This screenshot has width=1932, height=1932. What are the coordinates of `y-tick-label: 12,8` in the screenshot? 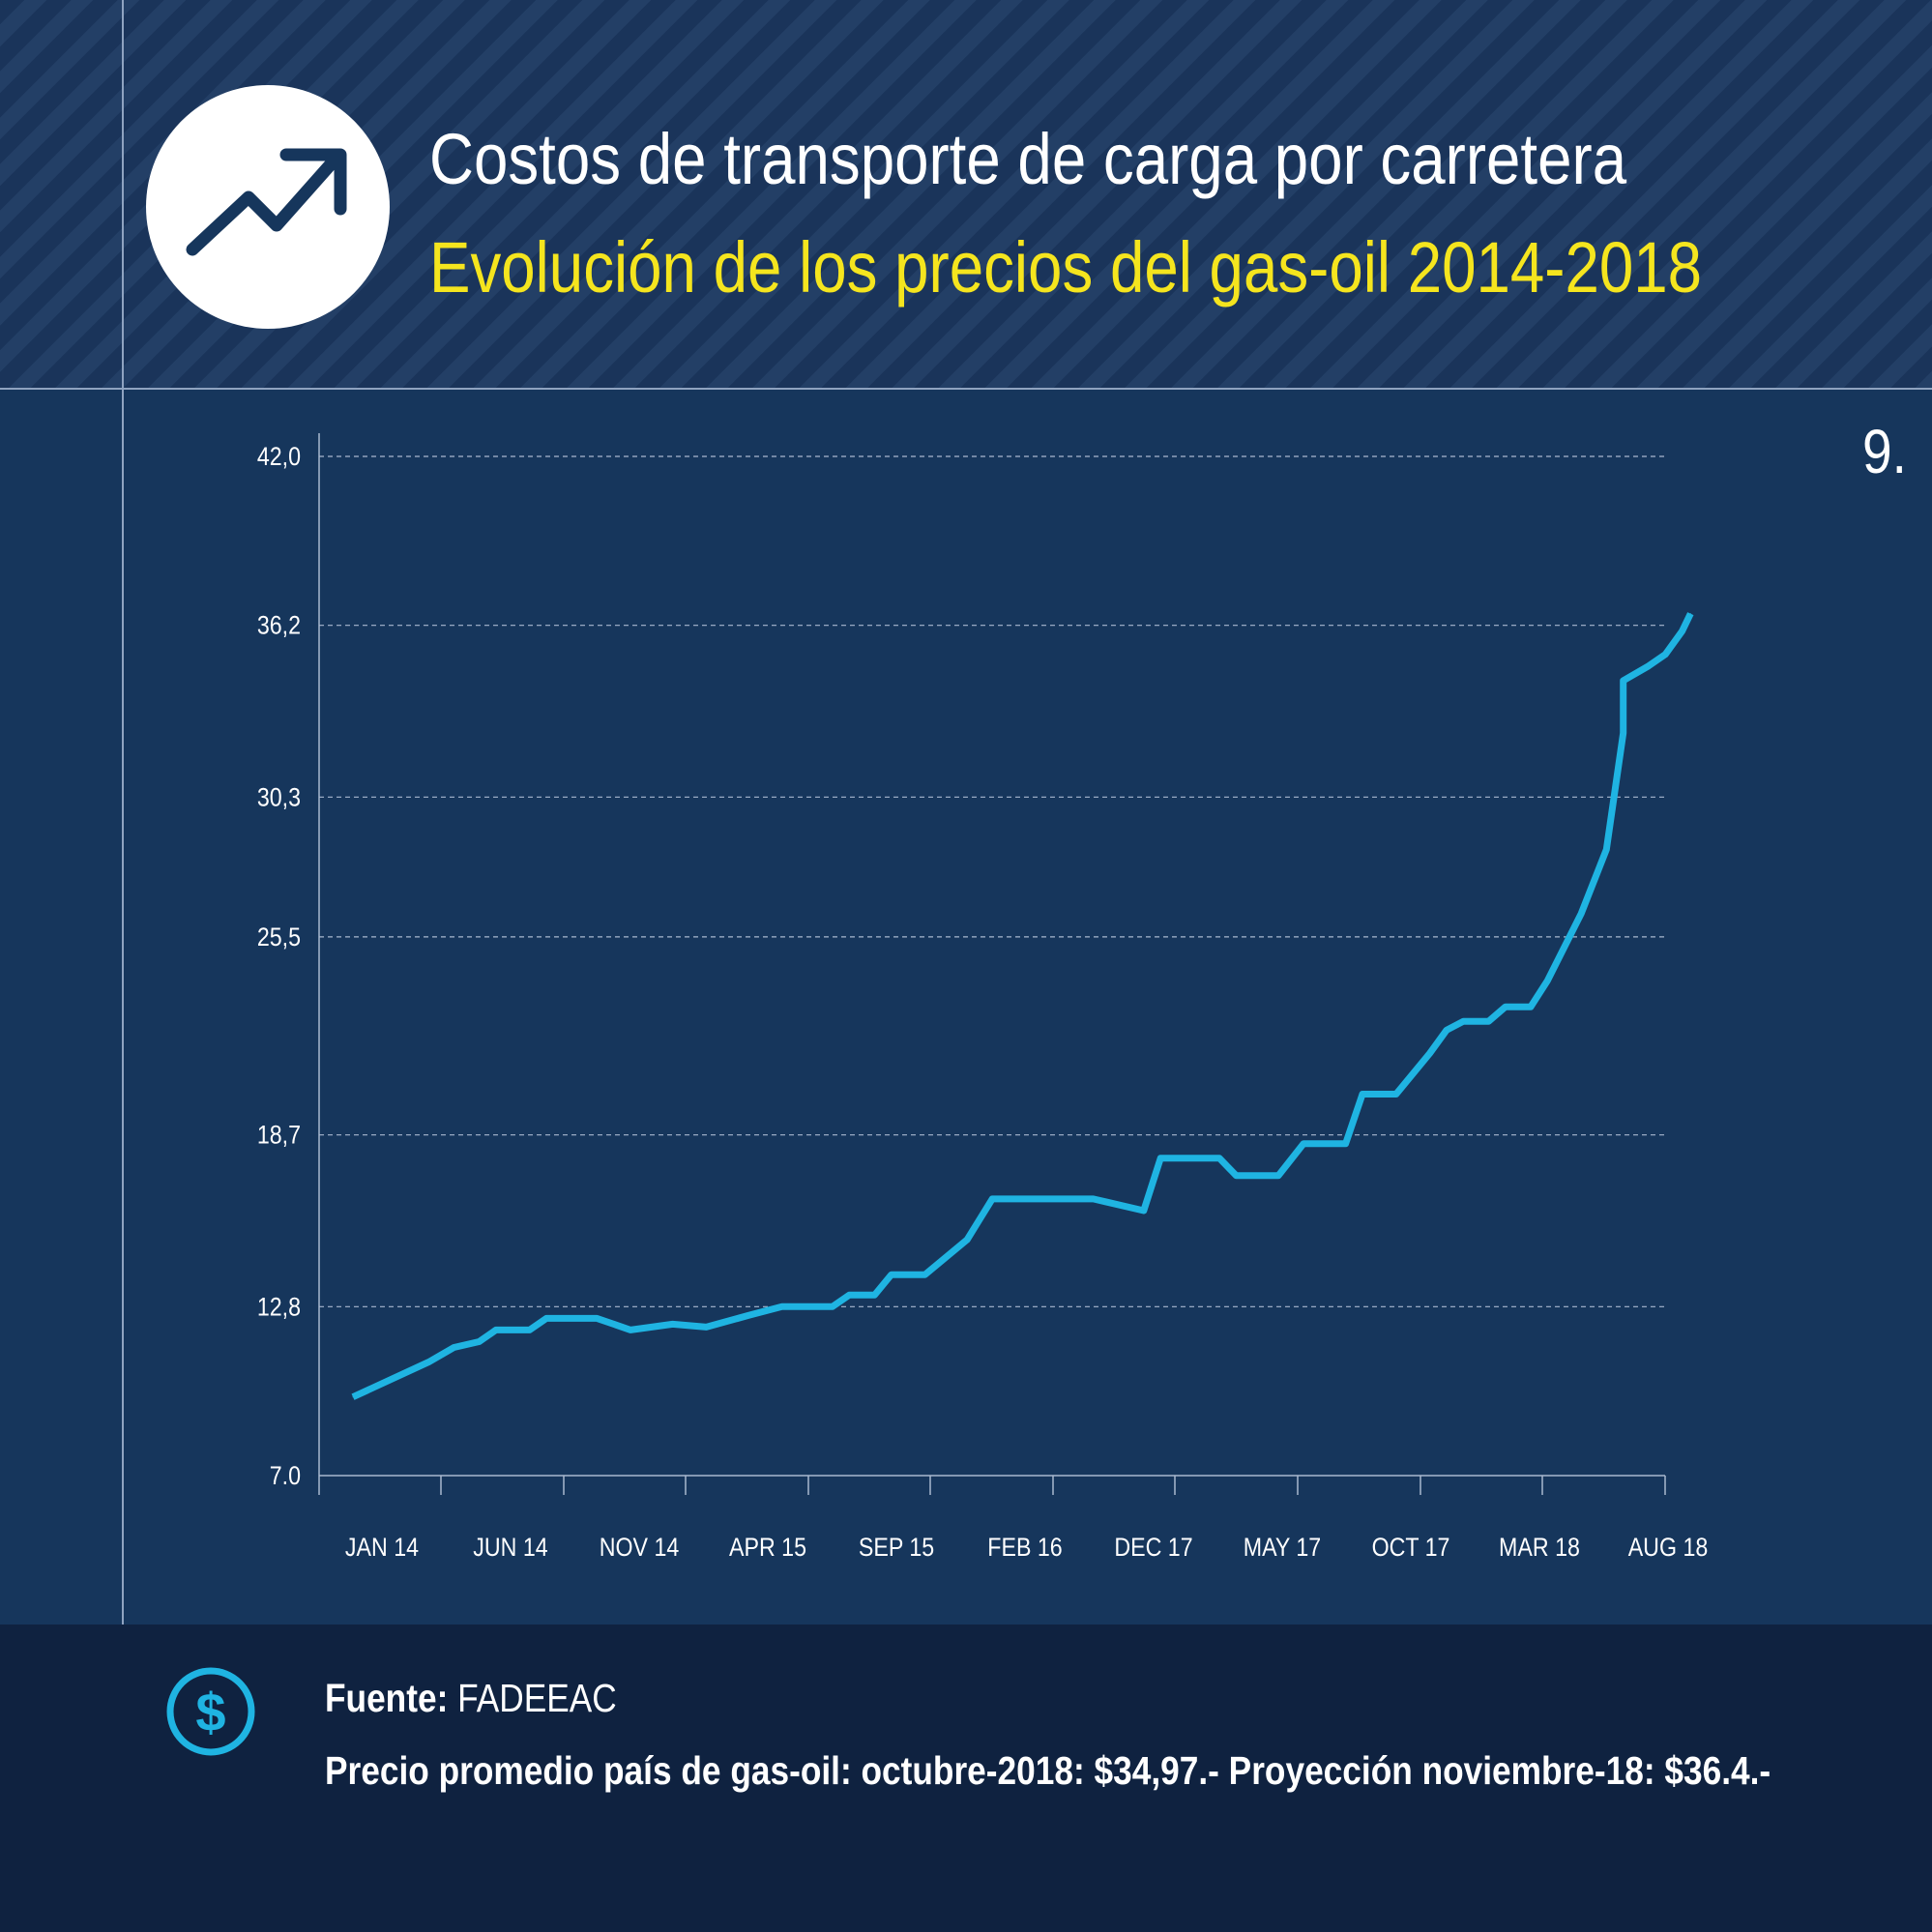 It's located at (279, 1307).